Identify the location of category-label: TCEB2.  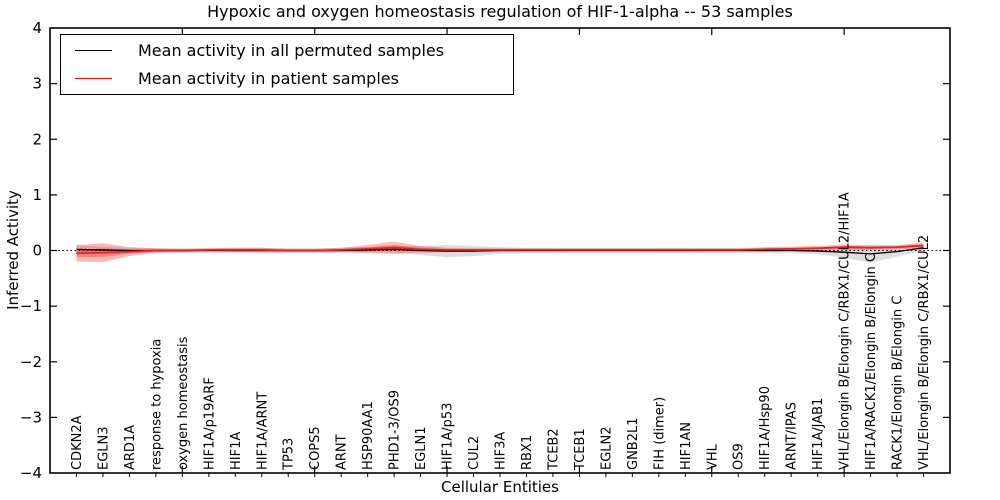
(553, 449).